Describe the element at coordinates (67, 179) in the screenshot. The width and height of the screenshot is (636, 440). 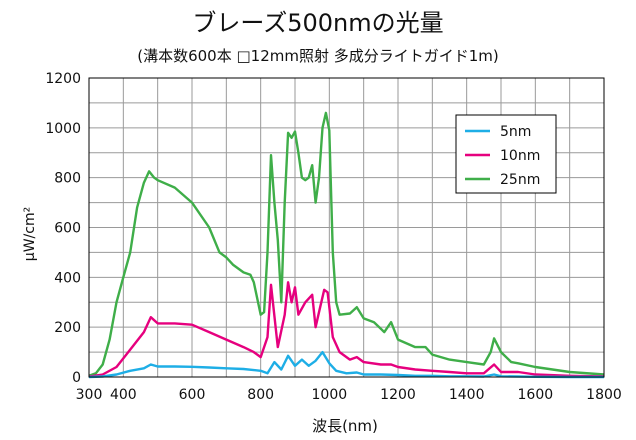
I see `y-tick-label: 800` at that location.